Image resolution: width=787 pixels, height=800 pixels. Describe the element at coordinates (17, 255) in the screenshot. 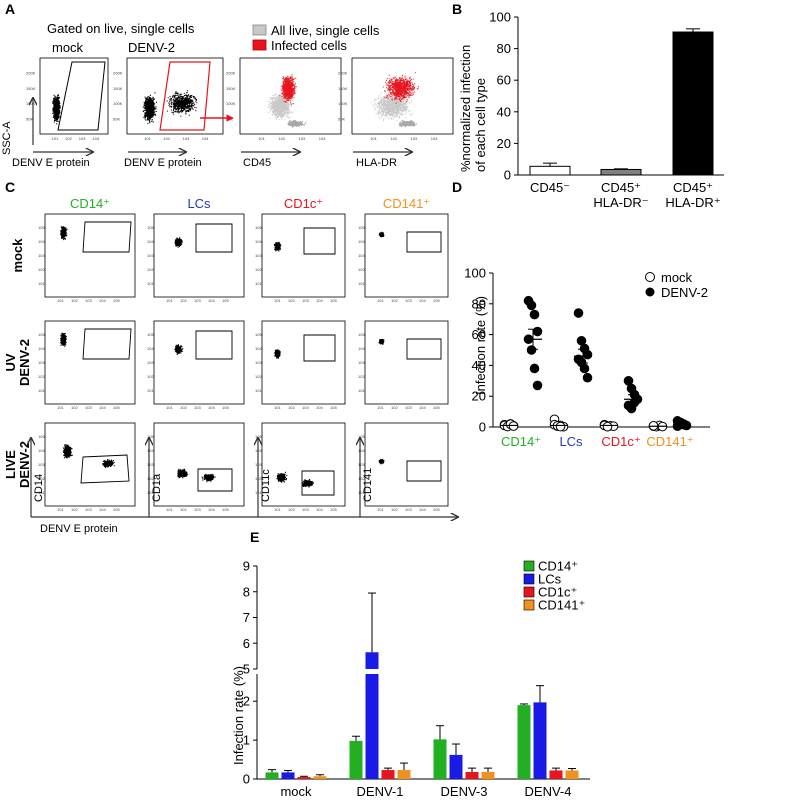

I see `row-label: mock` at that location.